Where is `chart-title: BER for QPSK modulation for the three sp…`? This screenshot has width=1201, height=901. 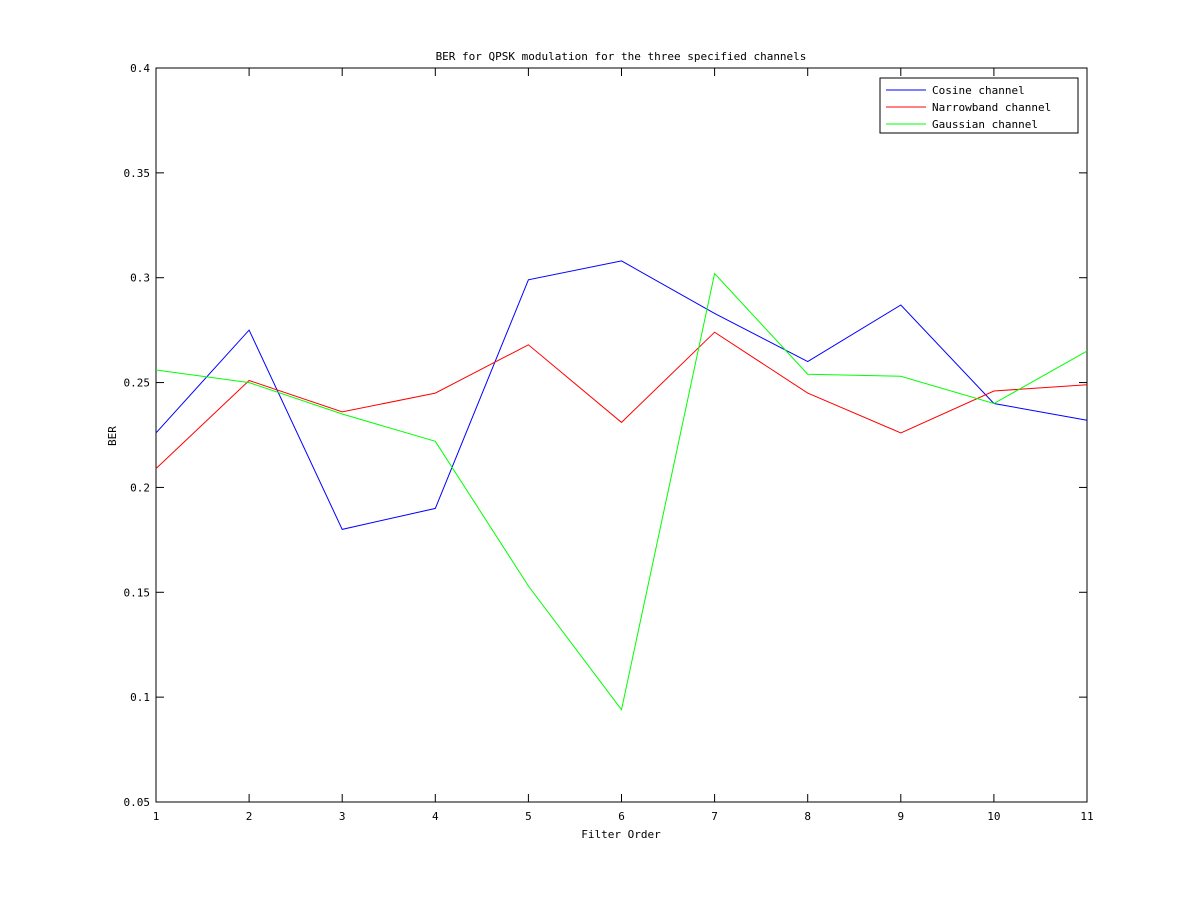 chart-title: BER for QPSK modulation for the three sp… is located at coordinates (621, 56).